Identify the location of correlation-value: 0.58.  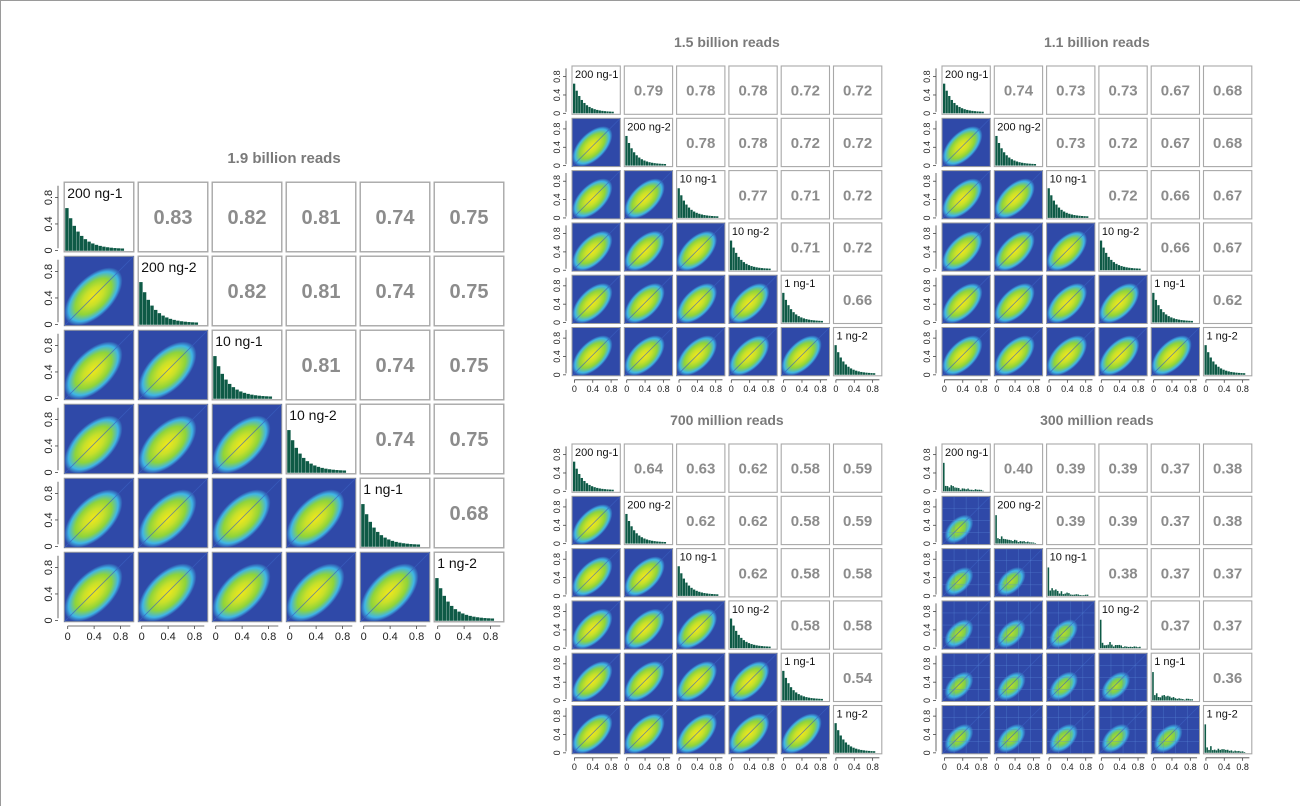
(805, 573).